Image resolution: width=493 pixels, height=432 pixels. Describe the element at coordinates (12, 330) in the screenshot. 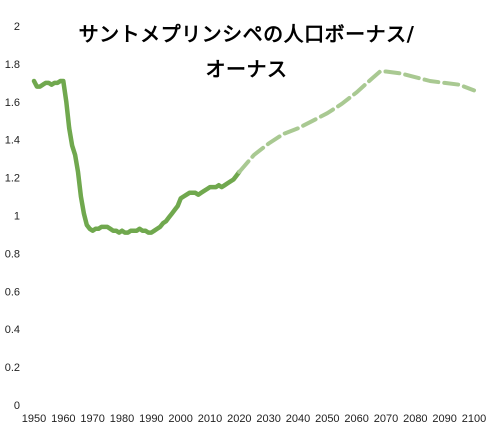

I see `y-tick-label: 0.4` at that location.